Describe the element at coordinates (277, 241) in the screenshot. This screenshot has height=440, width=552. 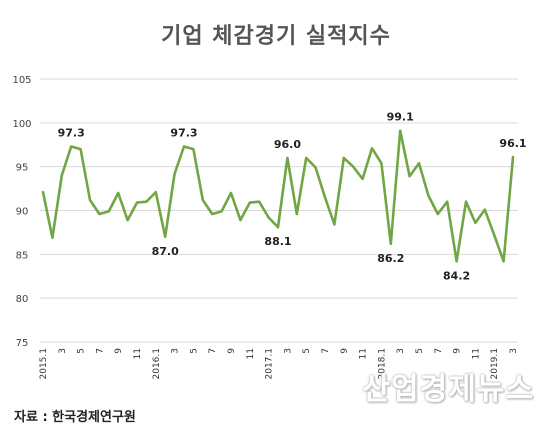
I see `data-label: 88.1` at that location.